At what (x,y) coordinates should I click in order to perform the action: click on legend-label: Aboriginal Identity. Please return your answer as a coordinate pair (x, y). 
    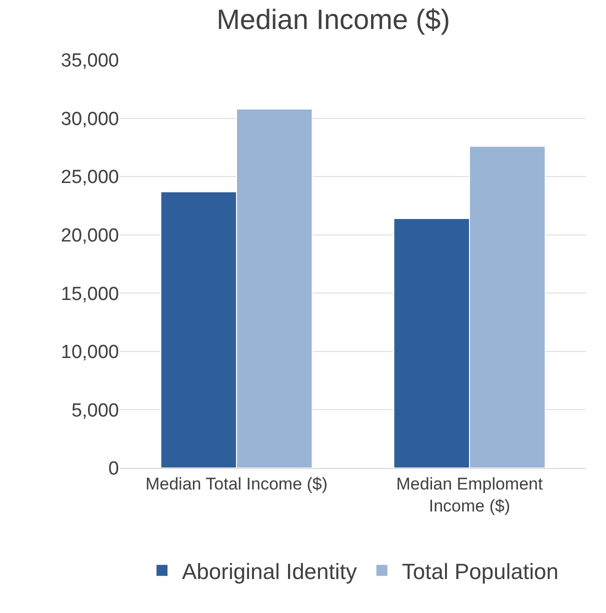
    Looking at the image, I should click on (269, 571).